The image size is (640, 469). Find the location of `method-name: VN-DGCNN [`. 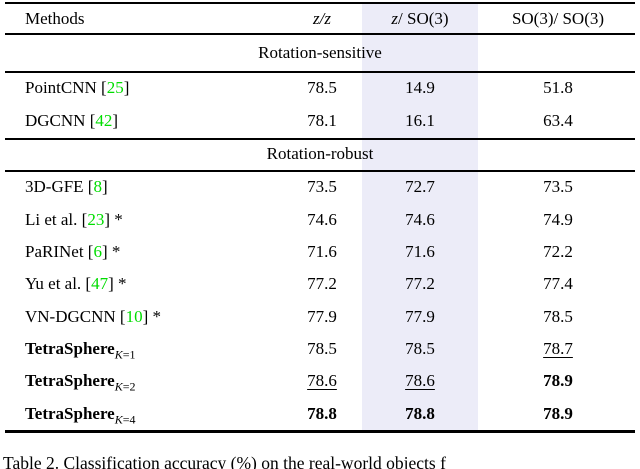

method-name: VN-DGCNN [ is located at coordinates (75, 316).